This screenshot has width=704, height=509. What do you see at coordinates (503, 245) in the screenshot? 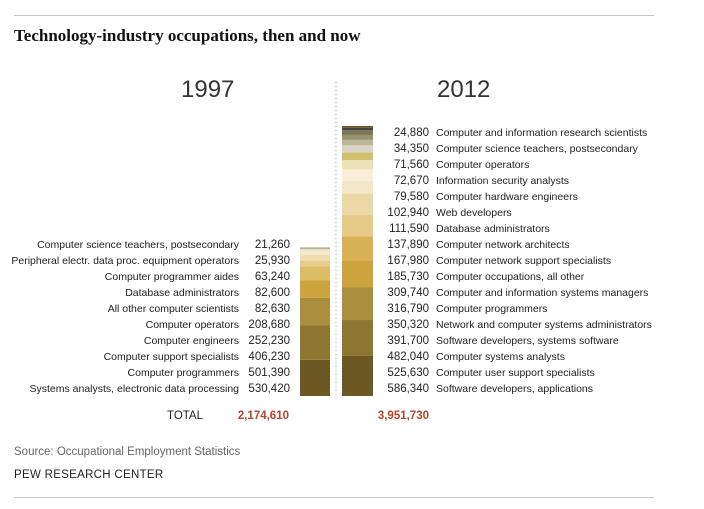
I see `category-label-2012-computer-network-architects: Computer network architects` at bounding box center [503, 245].